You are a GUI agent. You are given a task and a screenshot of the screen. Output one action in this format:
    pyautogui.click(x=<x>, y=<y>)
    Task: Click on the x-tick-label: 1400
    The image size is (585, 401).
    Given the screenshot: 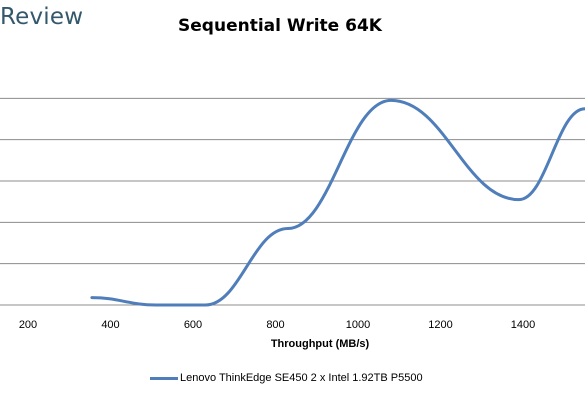 What is the action you would take?
    pyautogui.click(x=523, y=325)
    